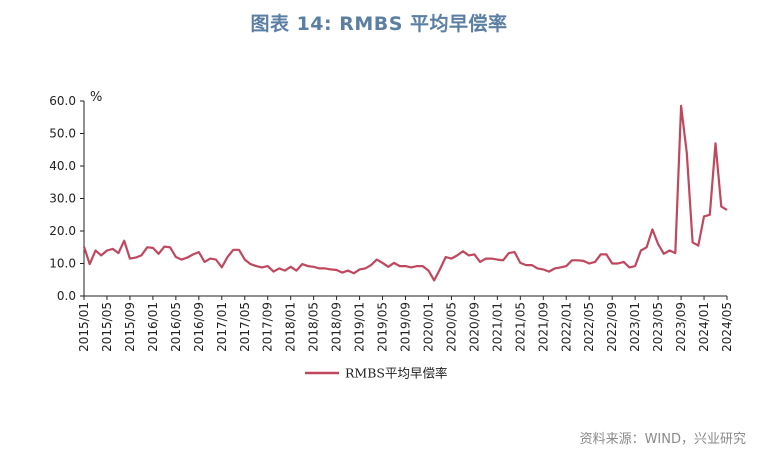 This screenshot has width=758, height=456. What do you see at coordinates (199, 327) in the screenshot?
I see `x-tick-label: 2016/09` at bounding box center [199, 327].